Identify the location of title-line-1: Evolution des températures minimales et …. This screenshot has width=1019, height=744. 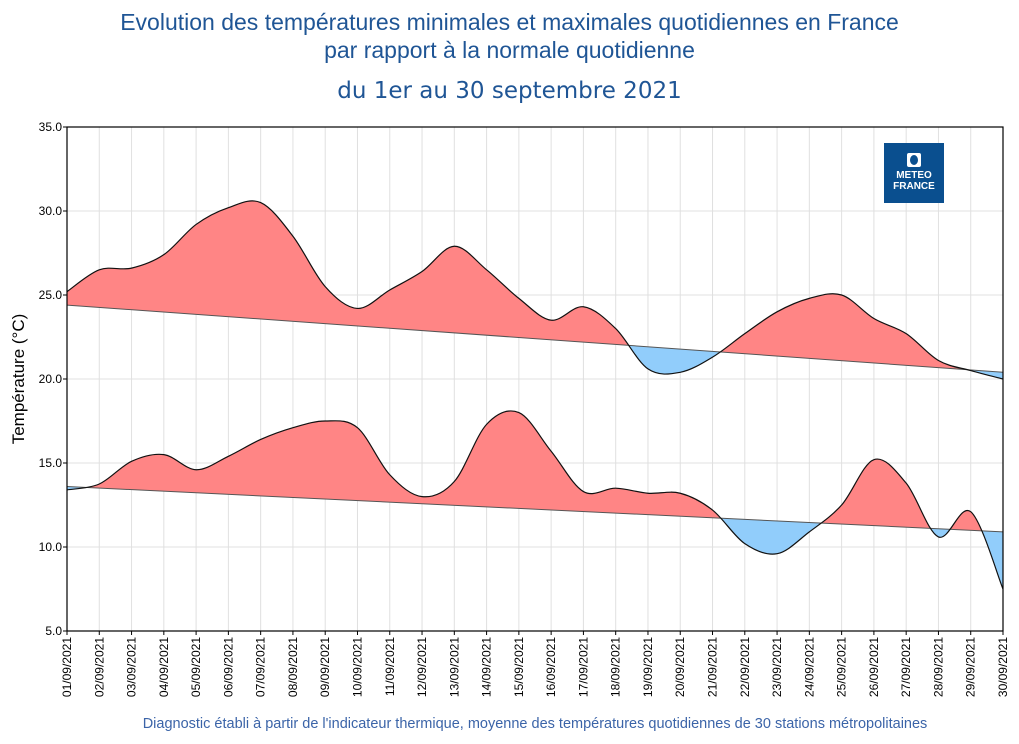
(509, 22).